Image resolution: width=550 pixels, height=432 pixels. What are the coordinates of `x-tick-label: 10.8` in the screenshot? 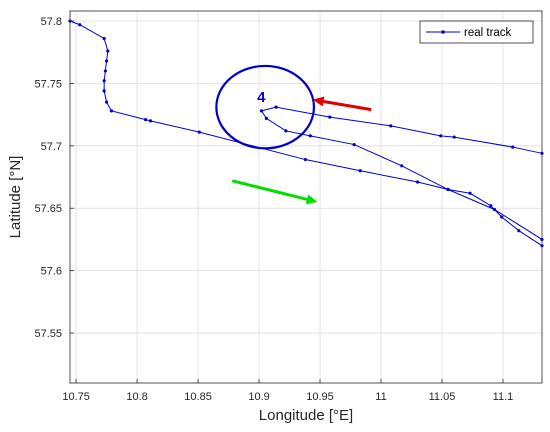 It's located at (136, 397).